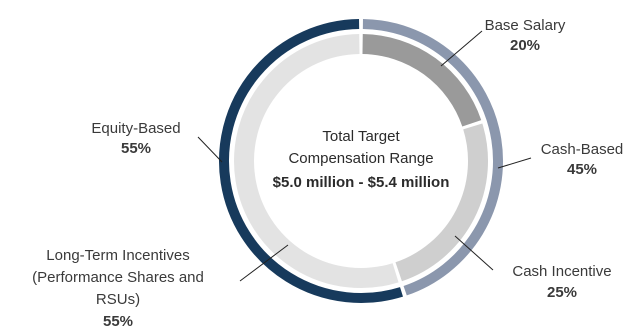 This screenshot has width=637, height=330. What do you see at coordinates (474, 253) in the screenshot?
I see `leader-cash-incentive` at bounding box center [474, 253].